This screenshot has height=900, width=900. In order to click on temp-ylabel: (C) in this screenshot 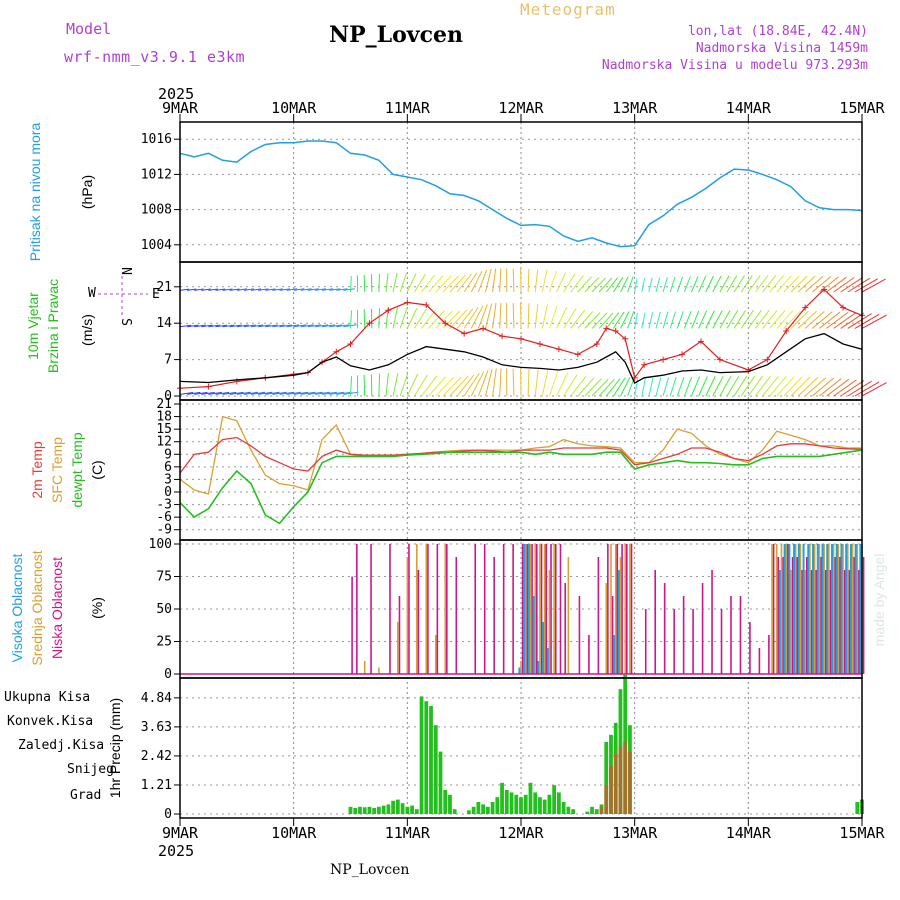, I will do `click(97, 469)`.